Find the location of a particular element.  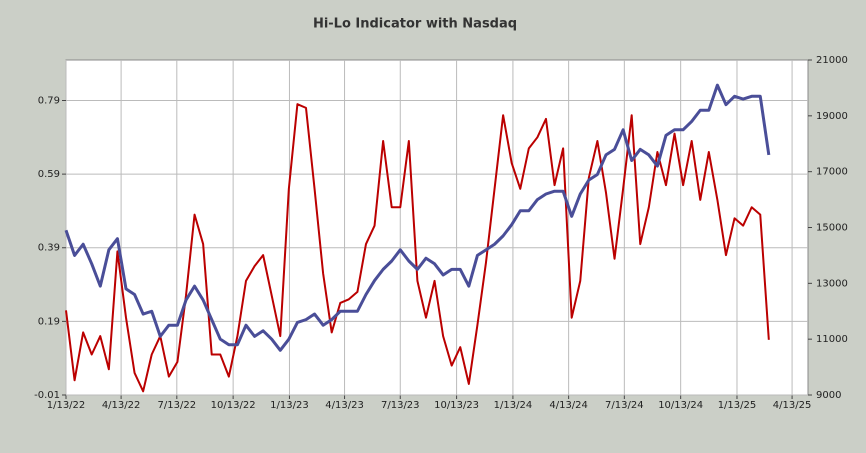

y2-tick-label: 11000 is located at coordinates (832, 339).